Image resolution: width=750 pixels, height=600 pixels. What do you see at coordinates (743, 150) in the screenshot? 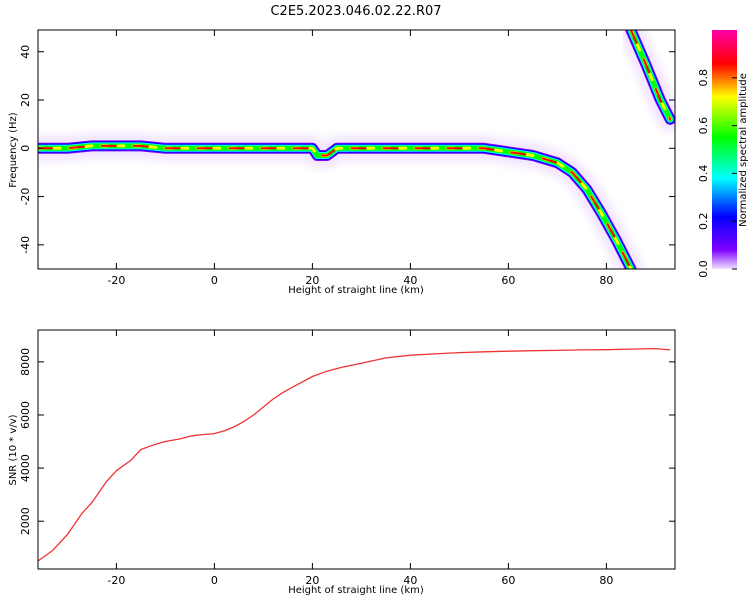
I see `colorbar-label: Normalized spectral amplitude` at bounding box center [743, 150].